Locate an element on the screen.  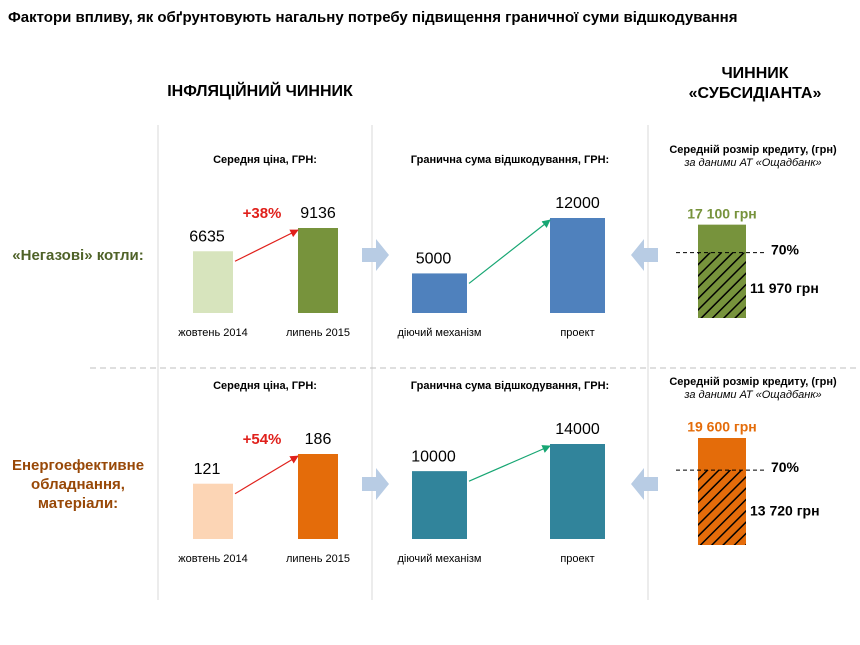
value-label: 9136 is located at coordinates (318, 213).